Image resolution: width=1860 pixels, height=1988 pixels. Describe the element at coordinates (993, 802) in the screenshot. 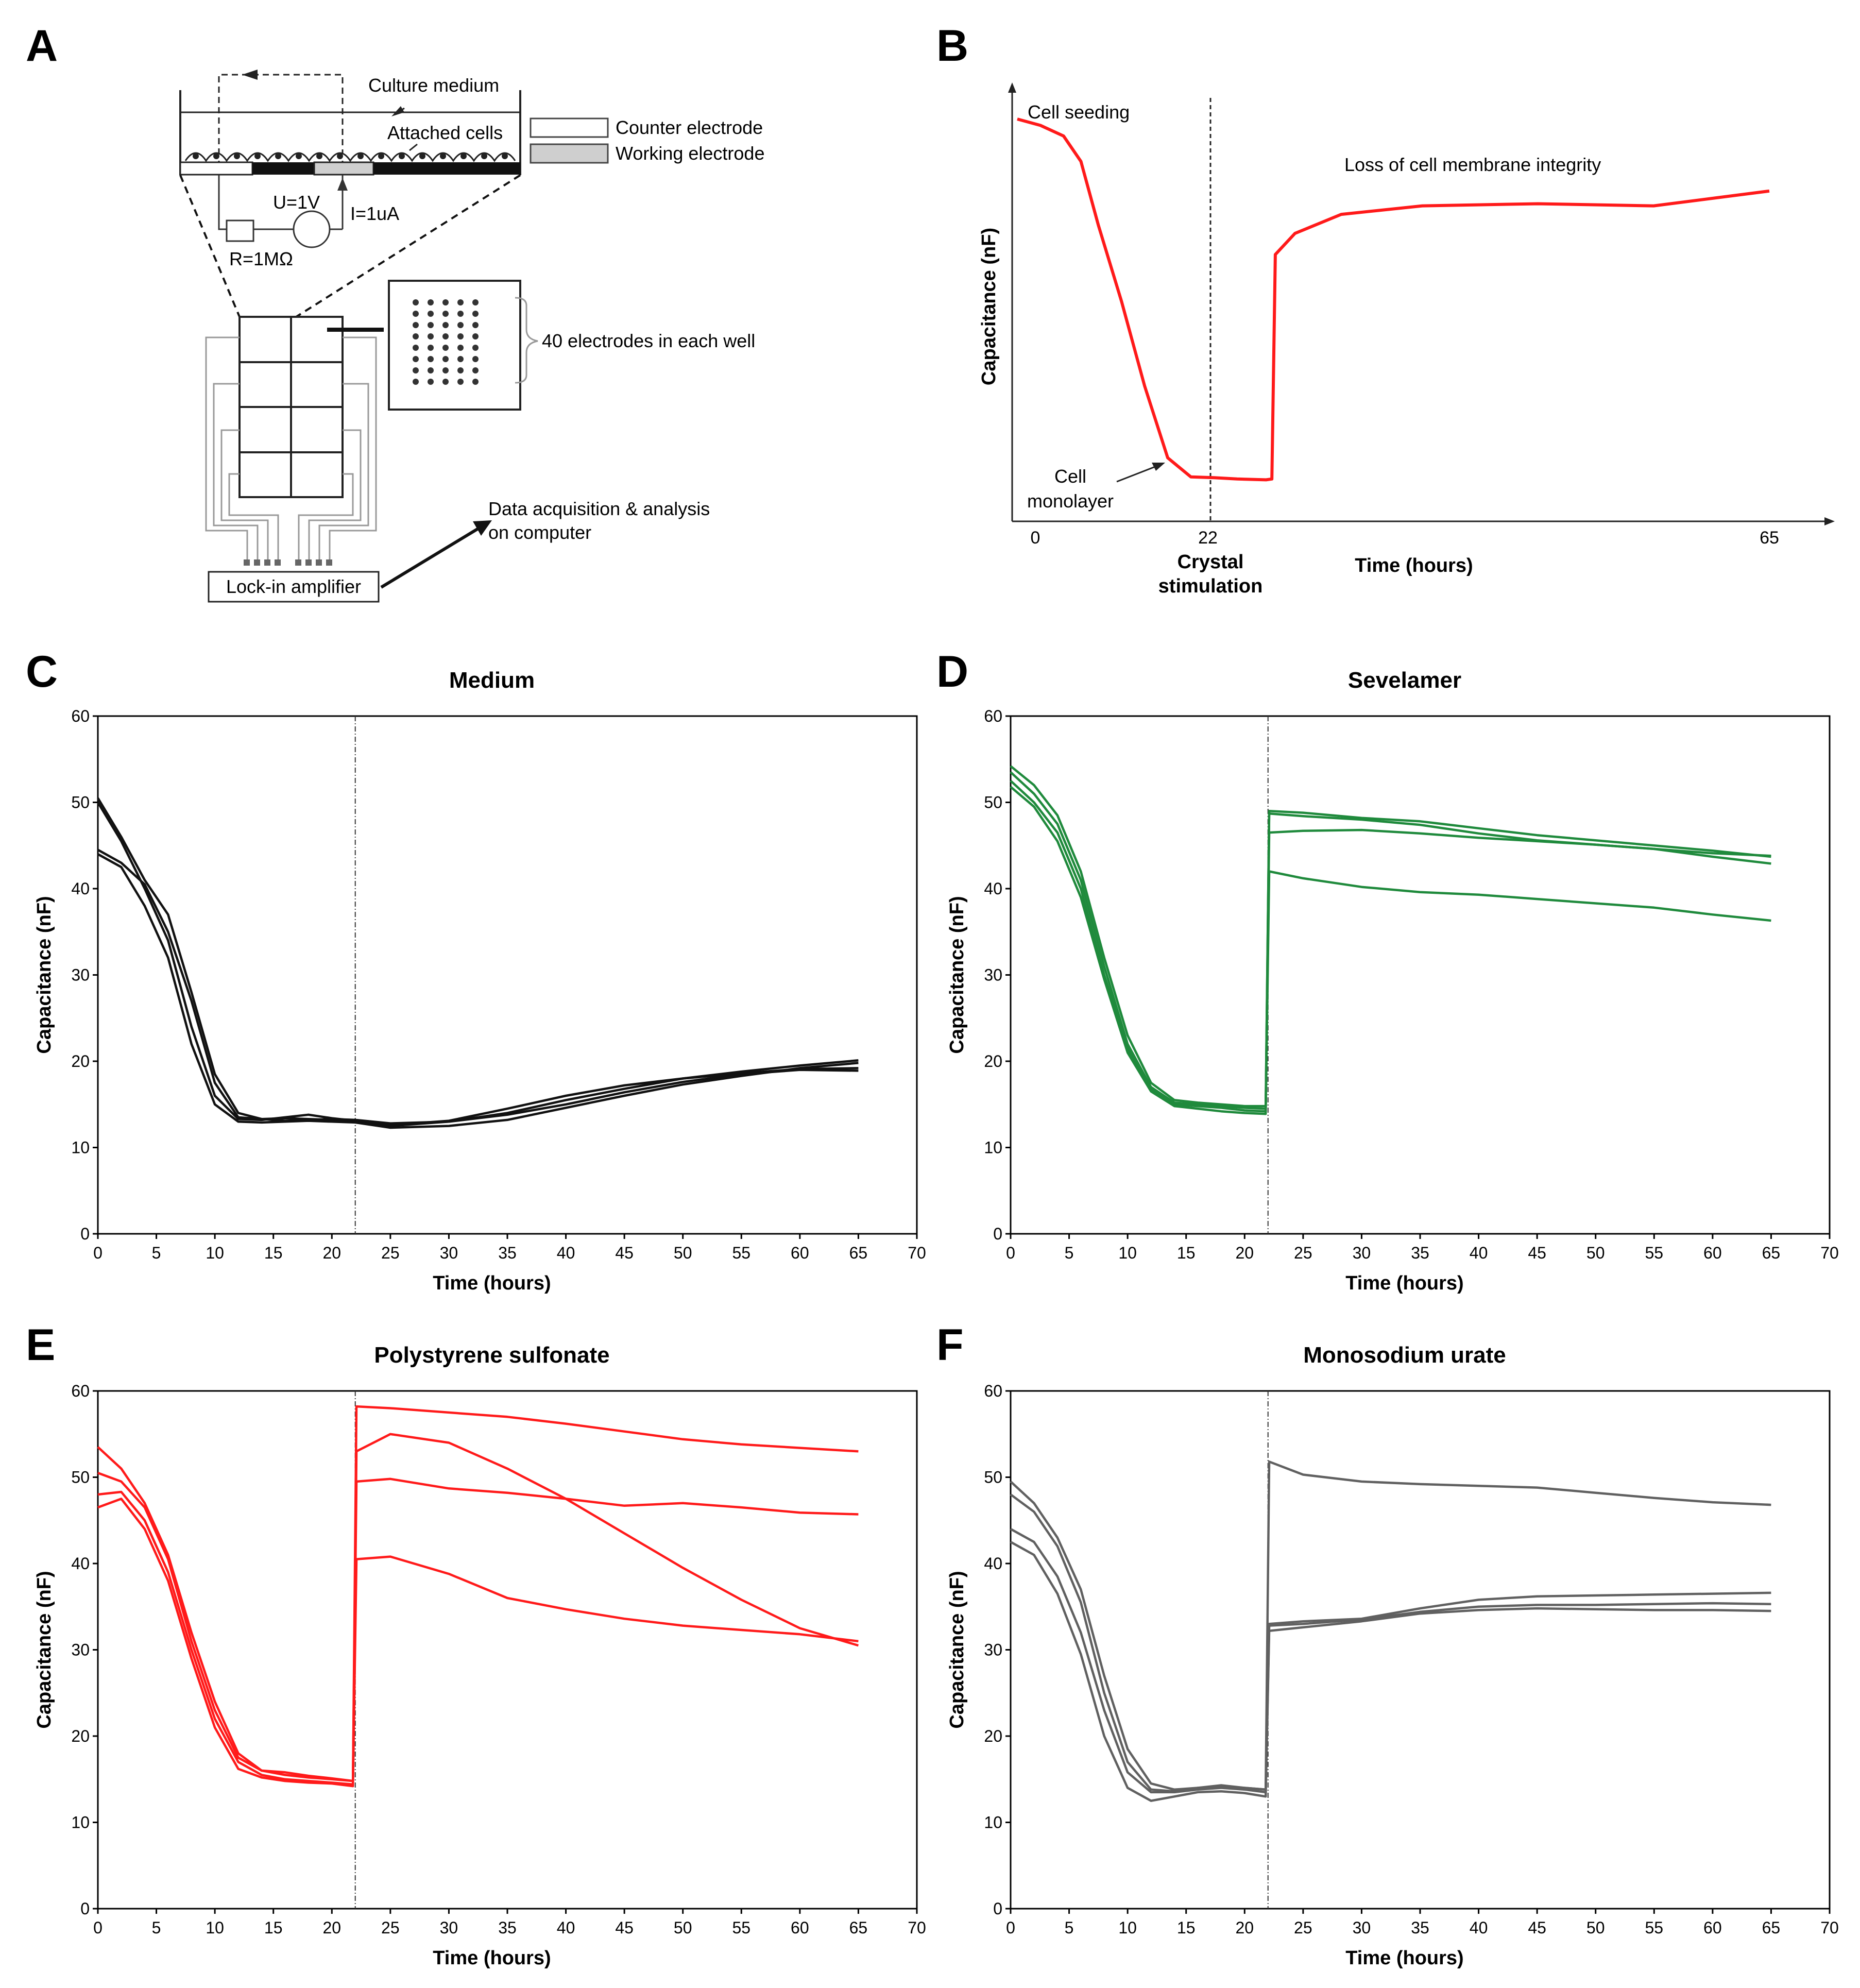

I see `y-tick-label: 50` at that location.